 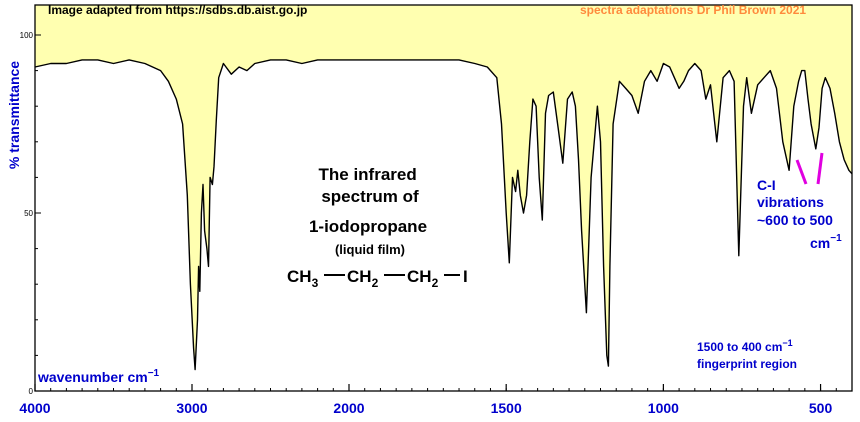 What do you see at coordinates (826, 242) in the screenshot?
I see `ci-annotation-line4: cm−1` at bounding box center [826, 242].